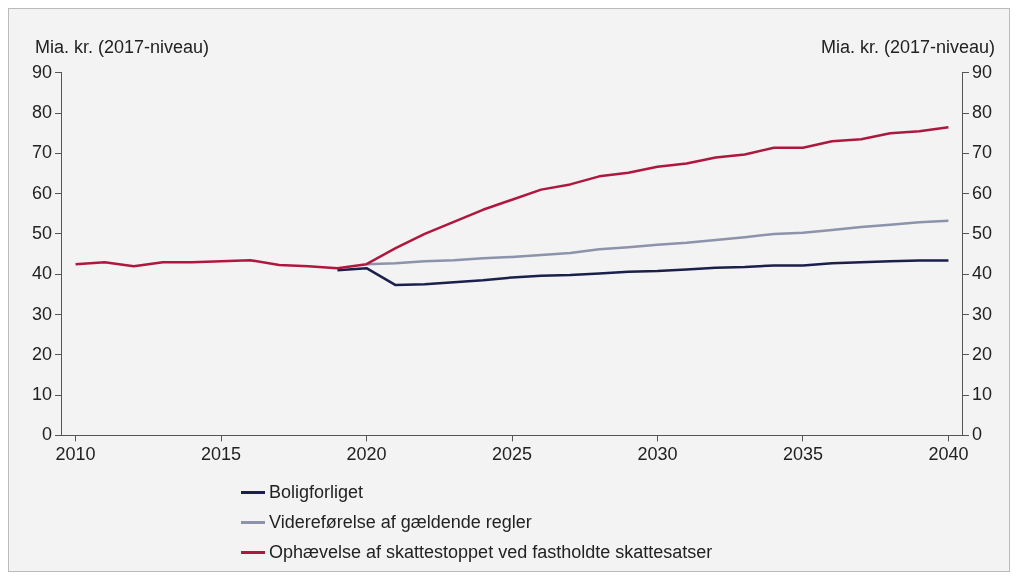  What do you see at coordinates (221, 454) in the screenshot?
I see `x-tick-label: 2015` at bounding box center [221, 454].